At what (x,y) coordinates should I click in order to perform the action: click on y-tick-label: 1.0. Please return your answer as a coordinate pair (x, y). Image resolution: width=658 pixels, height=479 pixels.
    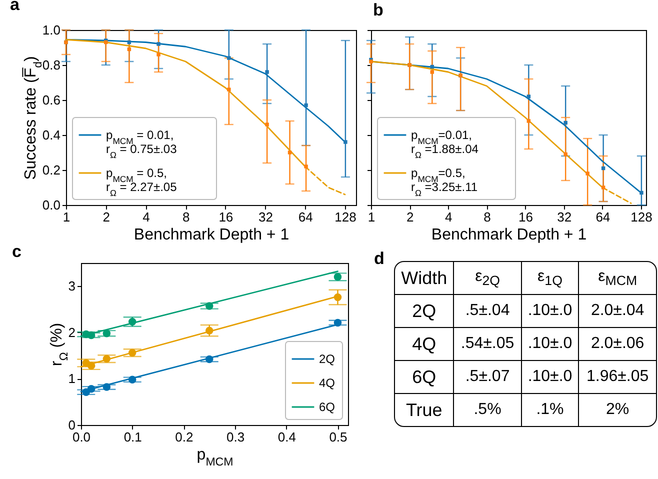
    Looking at the image, I should click on (51, 30).